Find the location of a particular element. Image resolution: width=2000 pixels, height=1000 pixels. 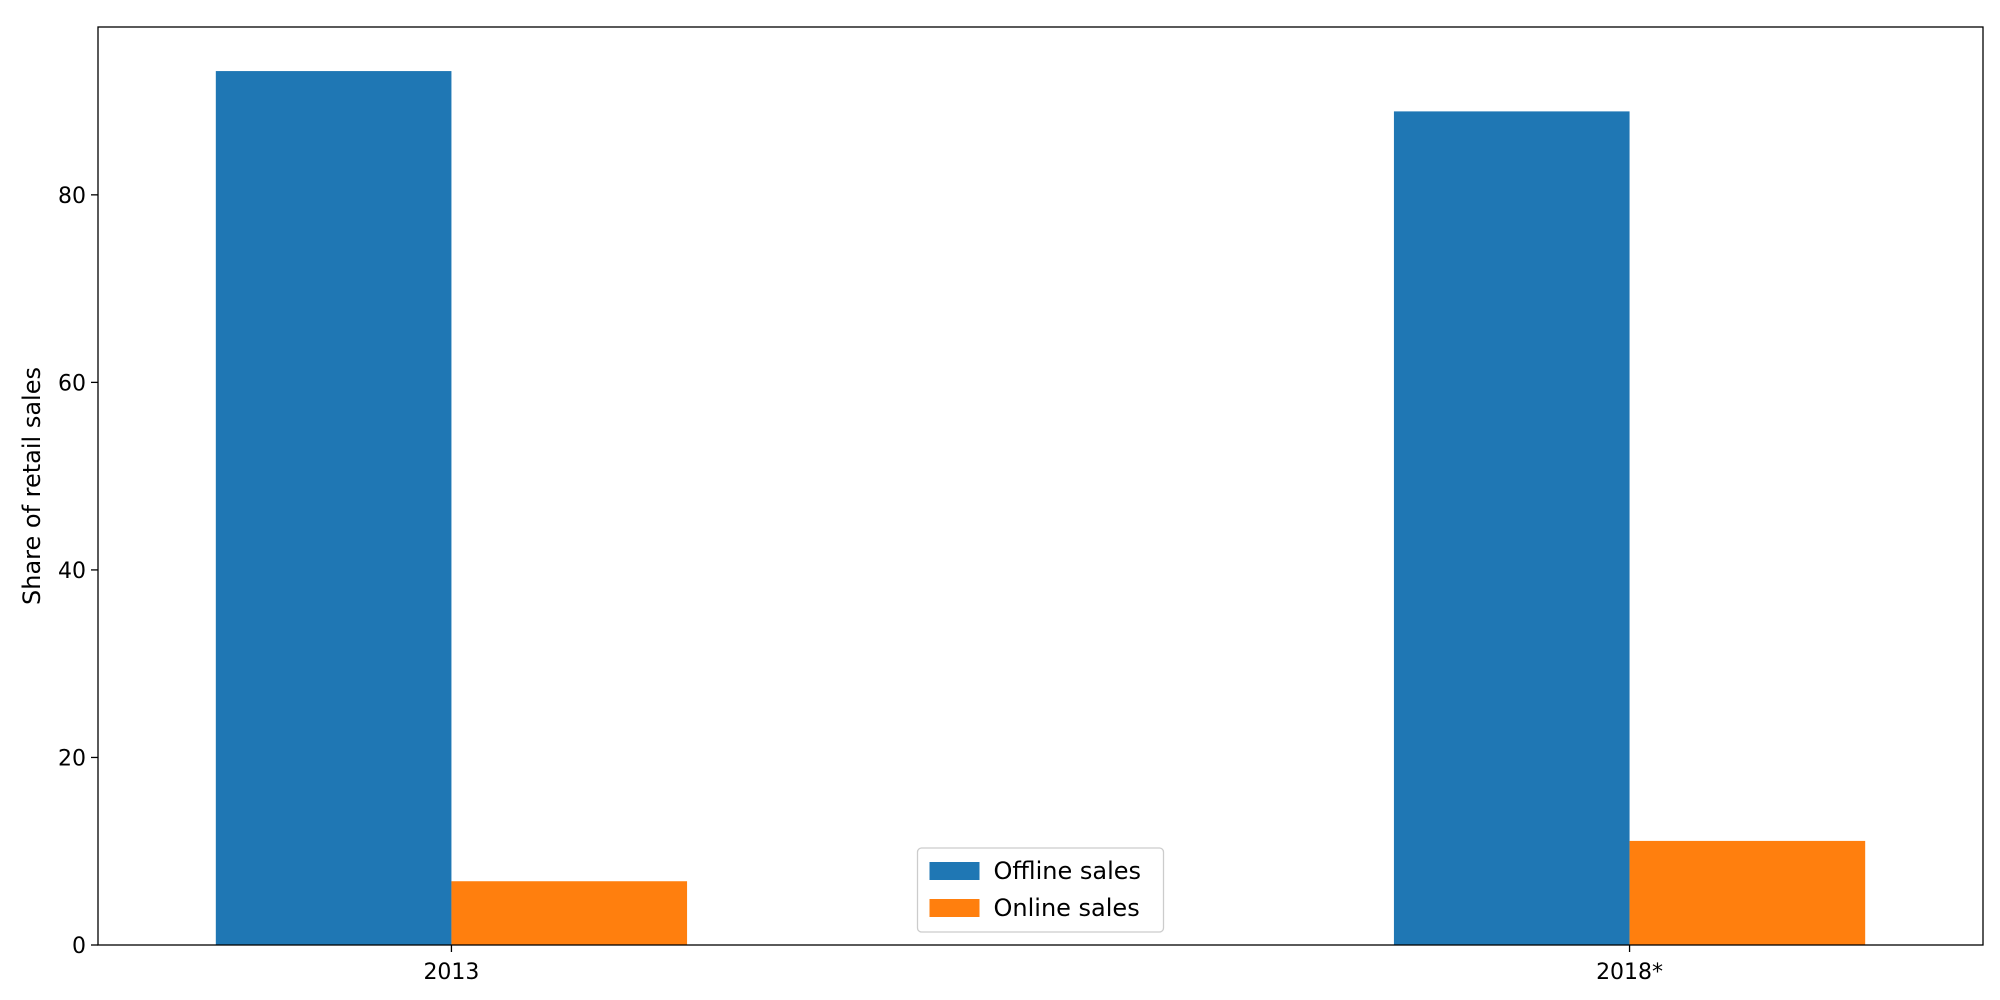

bar-offline-sales-2013 is located at coordinates (333, 508).